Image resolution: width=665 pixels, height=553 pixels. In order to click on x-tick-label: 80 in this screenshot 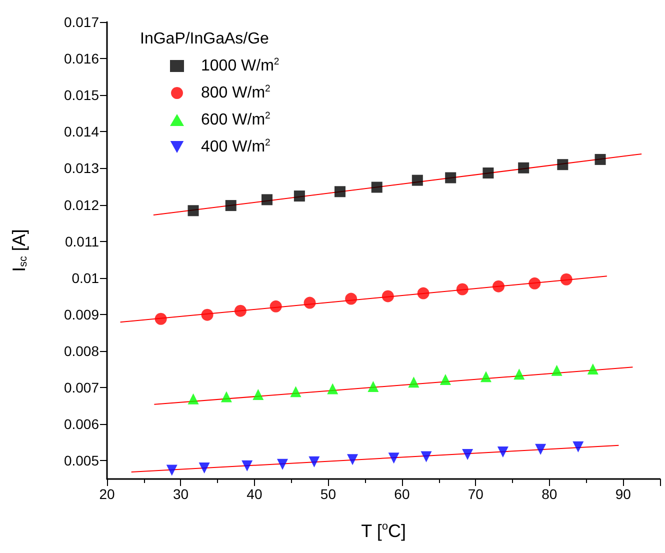, I will do `click(550, 494)`.